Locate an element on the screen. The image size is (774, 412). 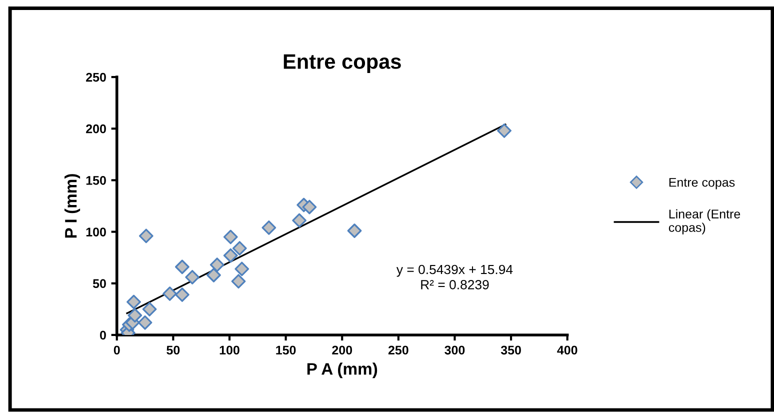
x-tick-label: 400 is located at coordinates (567, 350).